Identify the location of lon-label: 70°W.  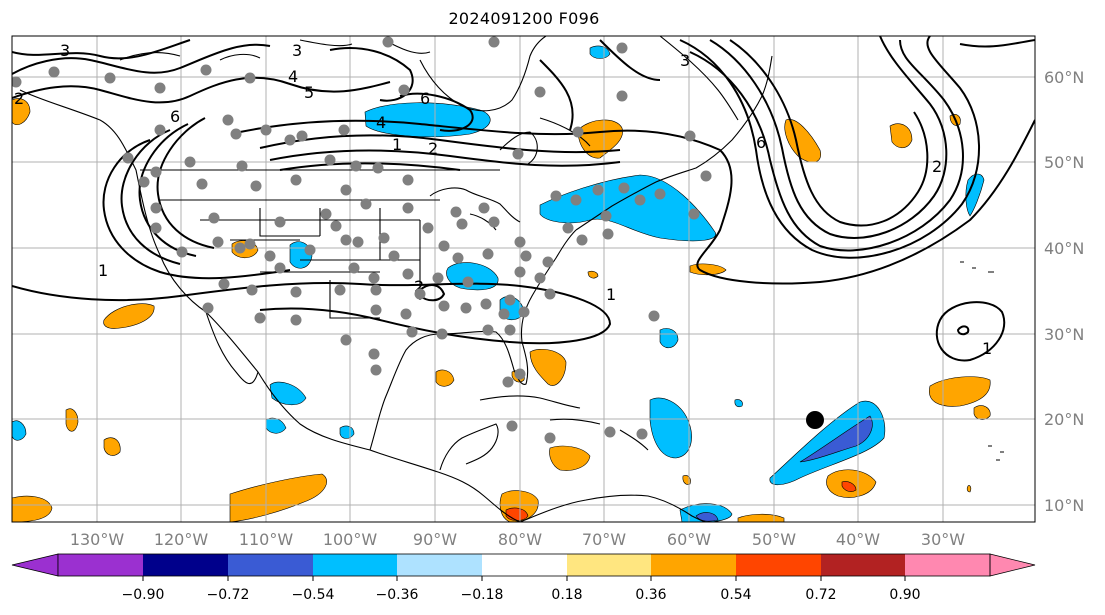
(604, 539).